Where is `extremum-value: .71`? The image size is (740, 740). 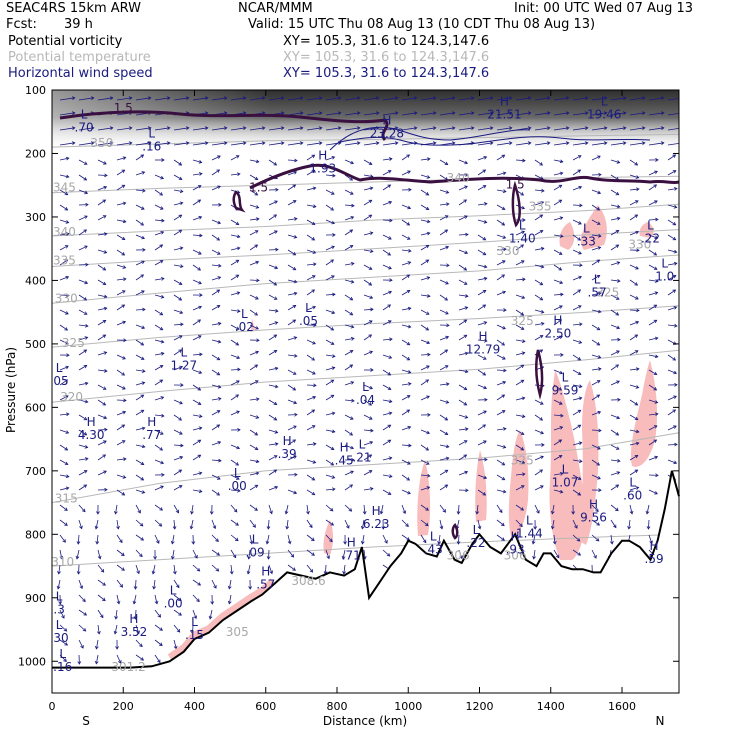
extremum-value: .71 is located at coordinates (351, 556).